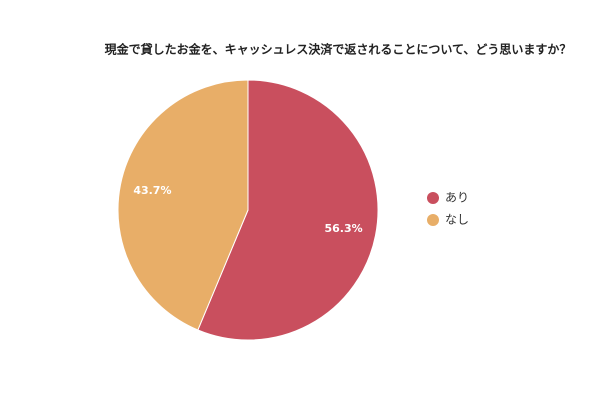 The image size is (600, 400). I want to click on value-label: 43.7%, so click(152, 190).